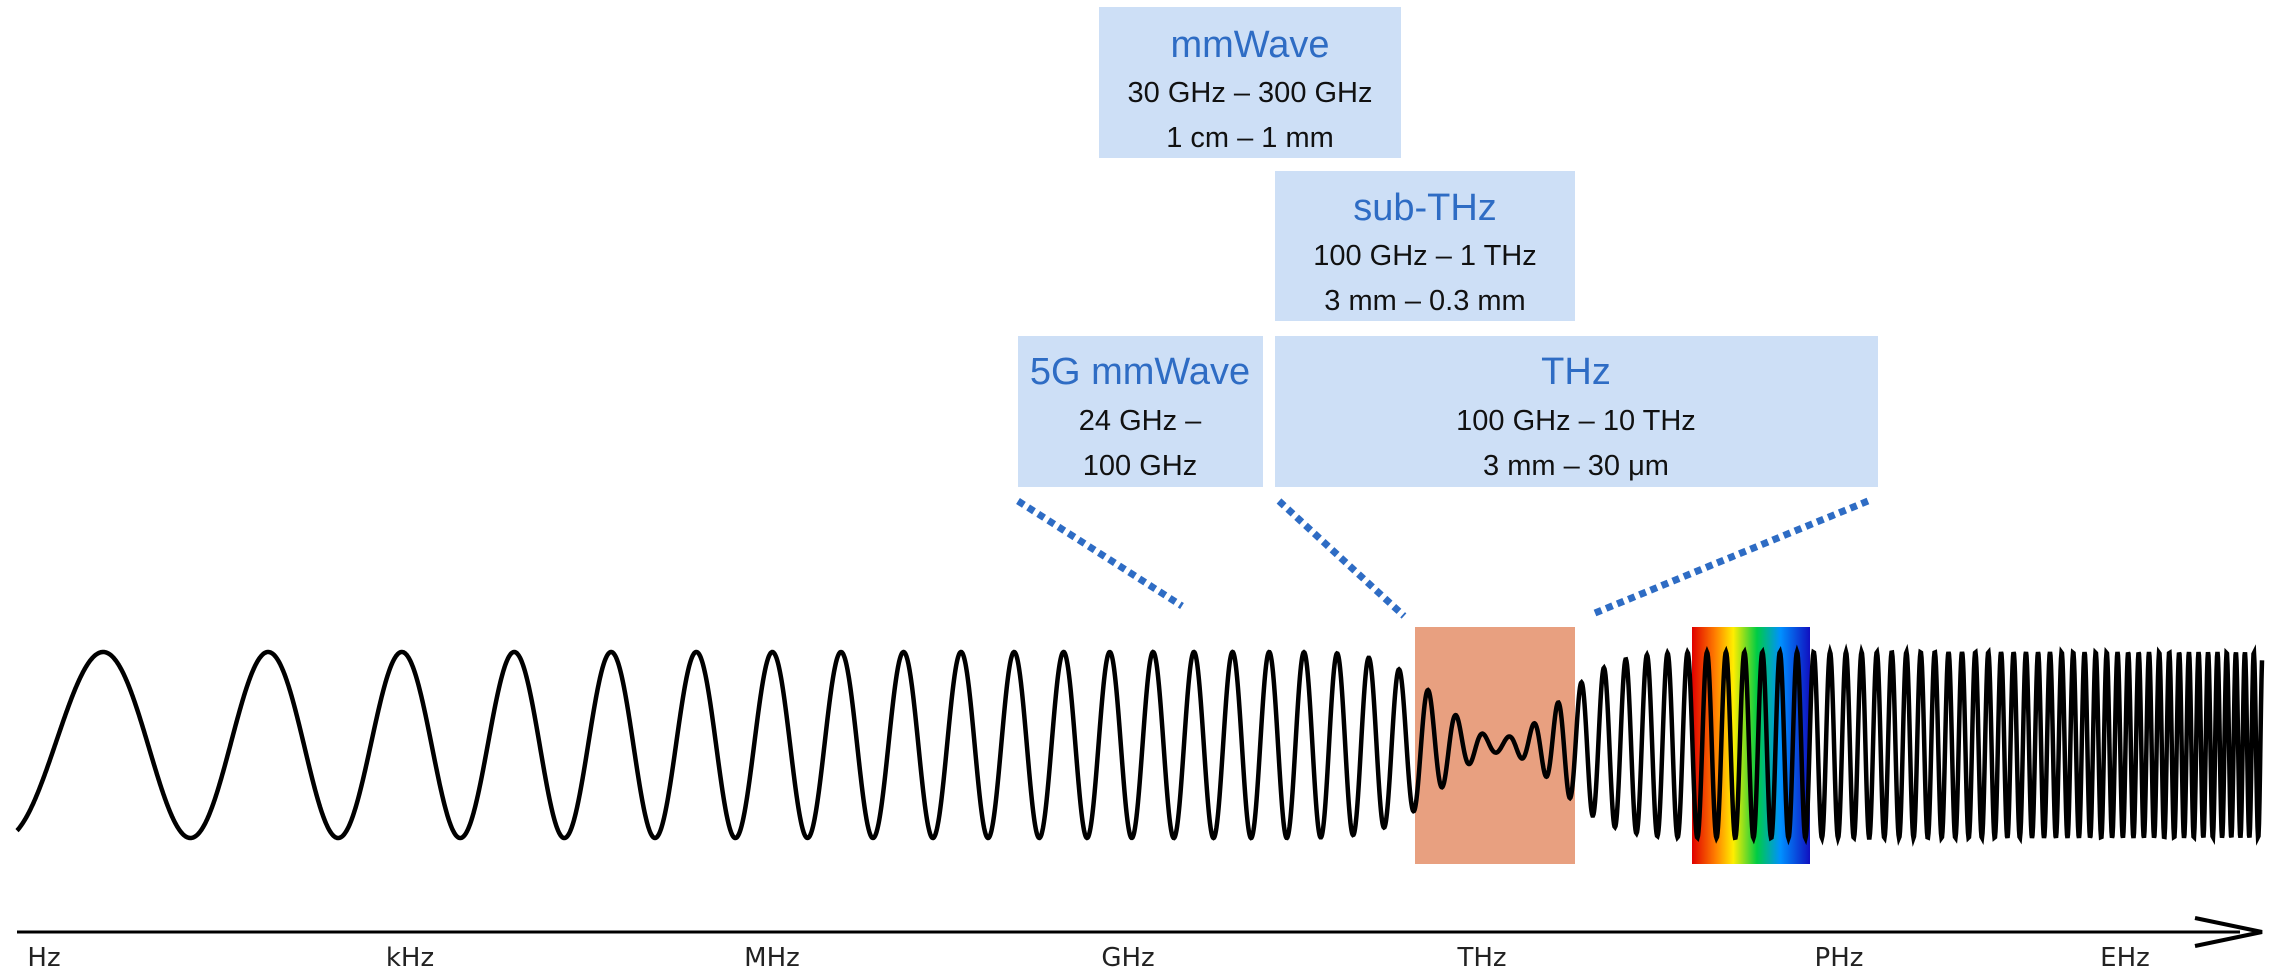 Image resolution: width=2274 pixels, height=973 pixels. I want to click on box-line: 100 GHz, so click(1140, 466).